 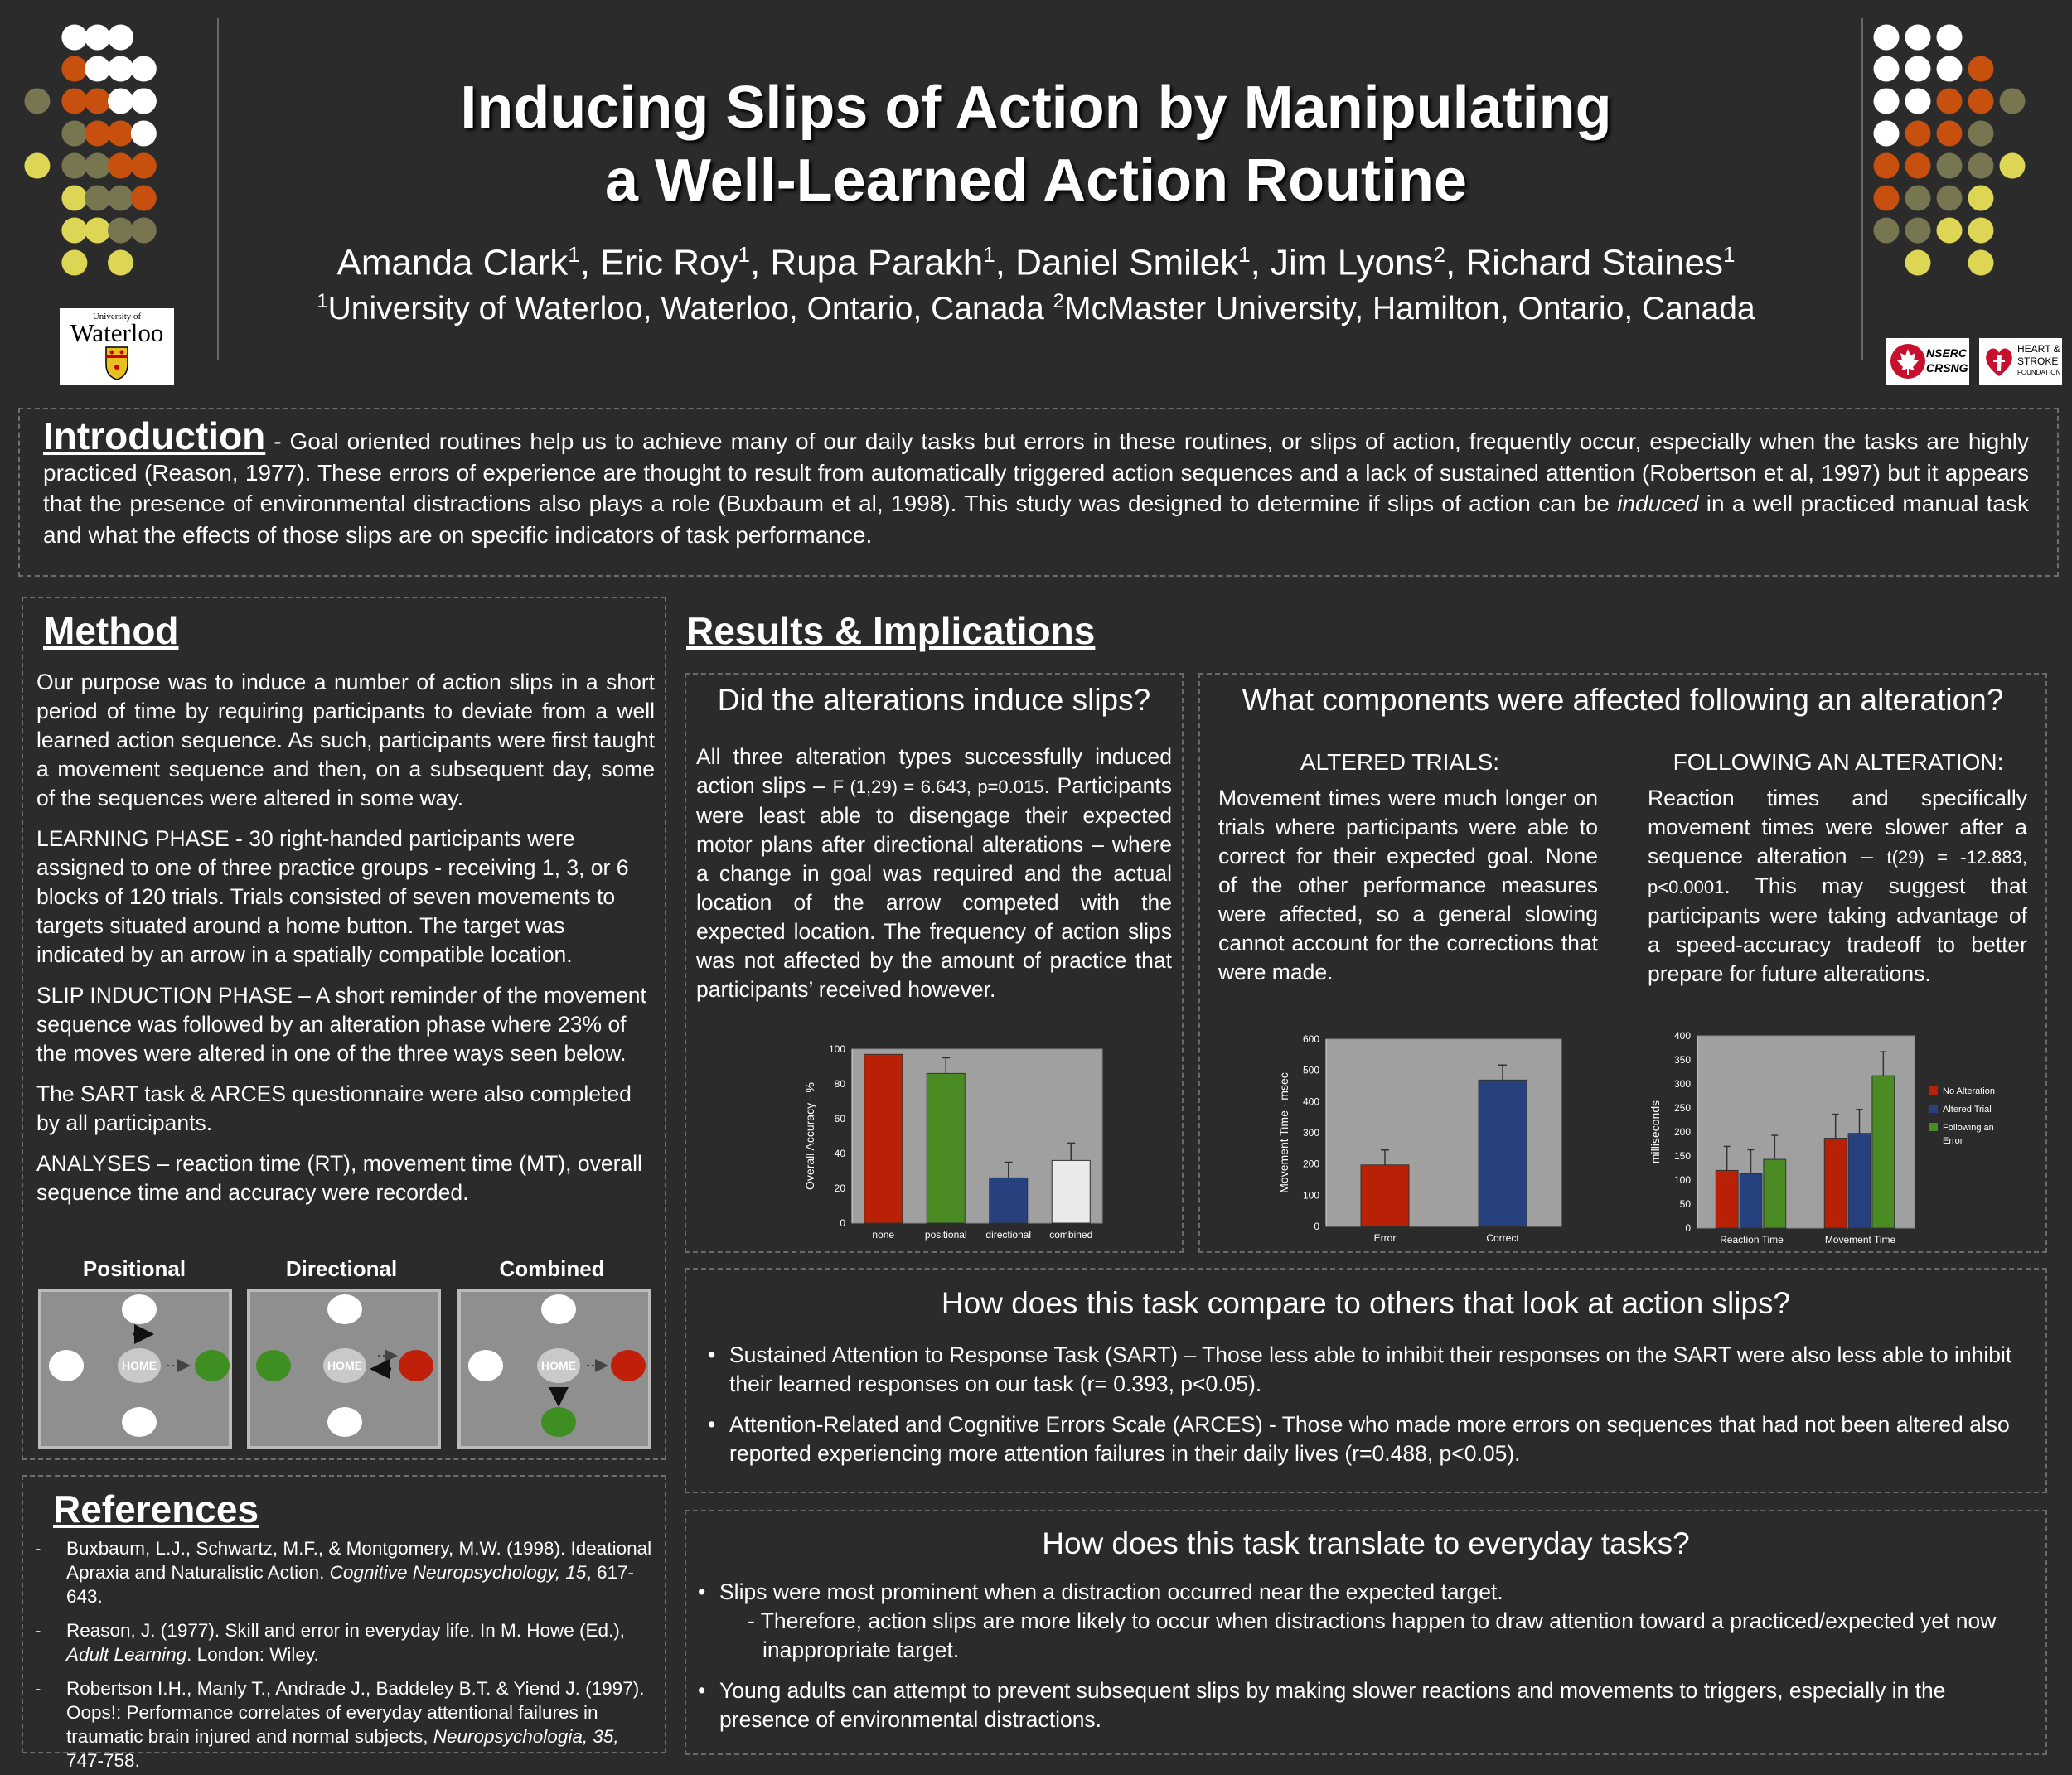 I want to click on header-divider-right, so click(x=1862, y=189).